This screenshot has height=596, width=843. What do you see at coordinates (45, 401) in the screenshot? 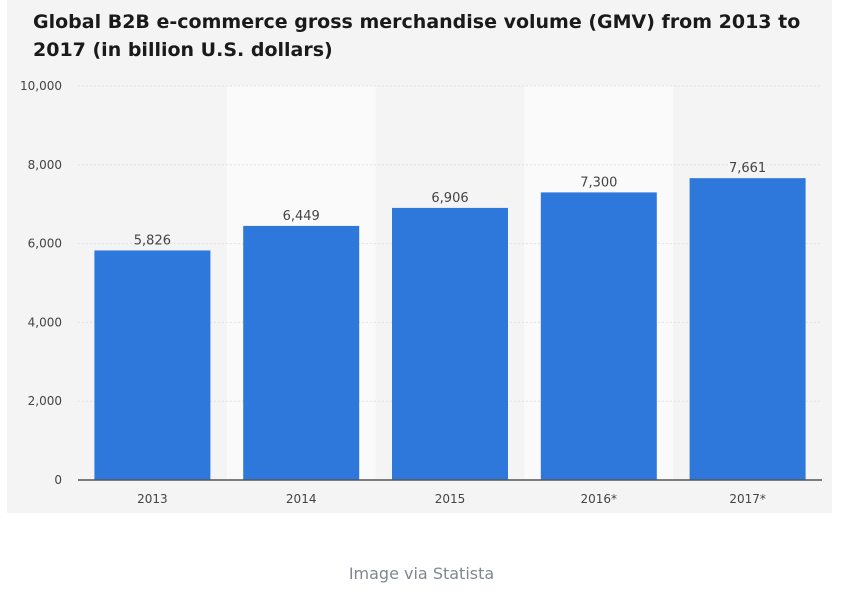
I see `y-tick-label: 2,000` at bounding box center [45, 401].